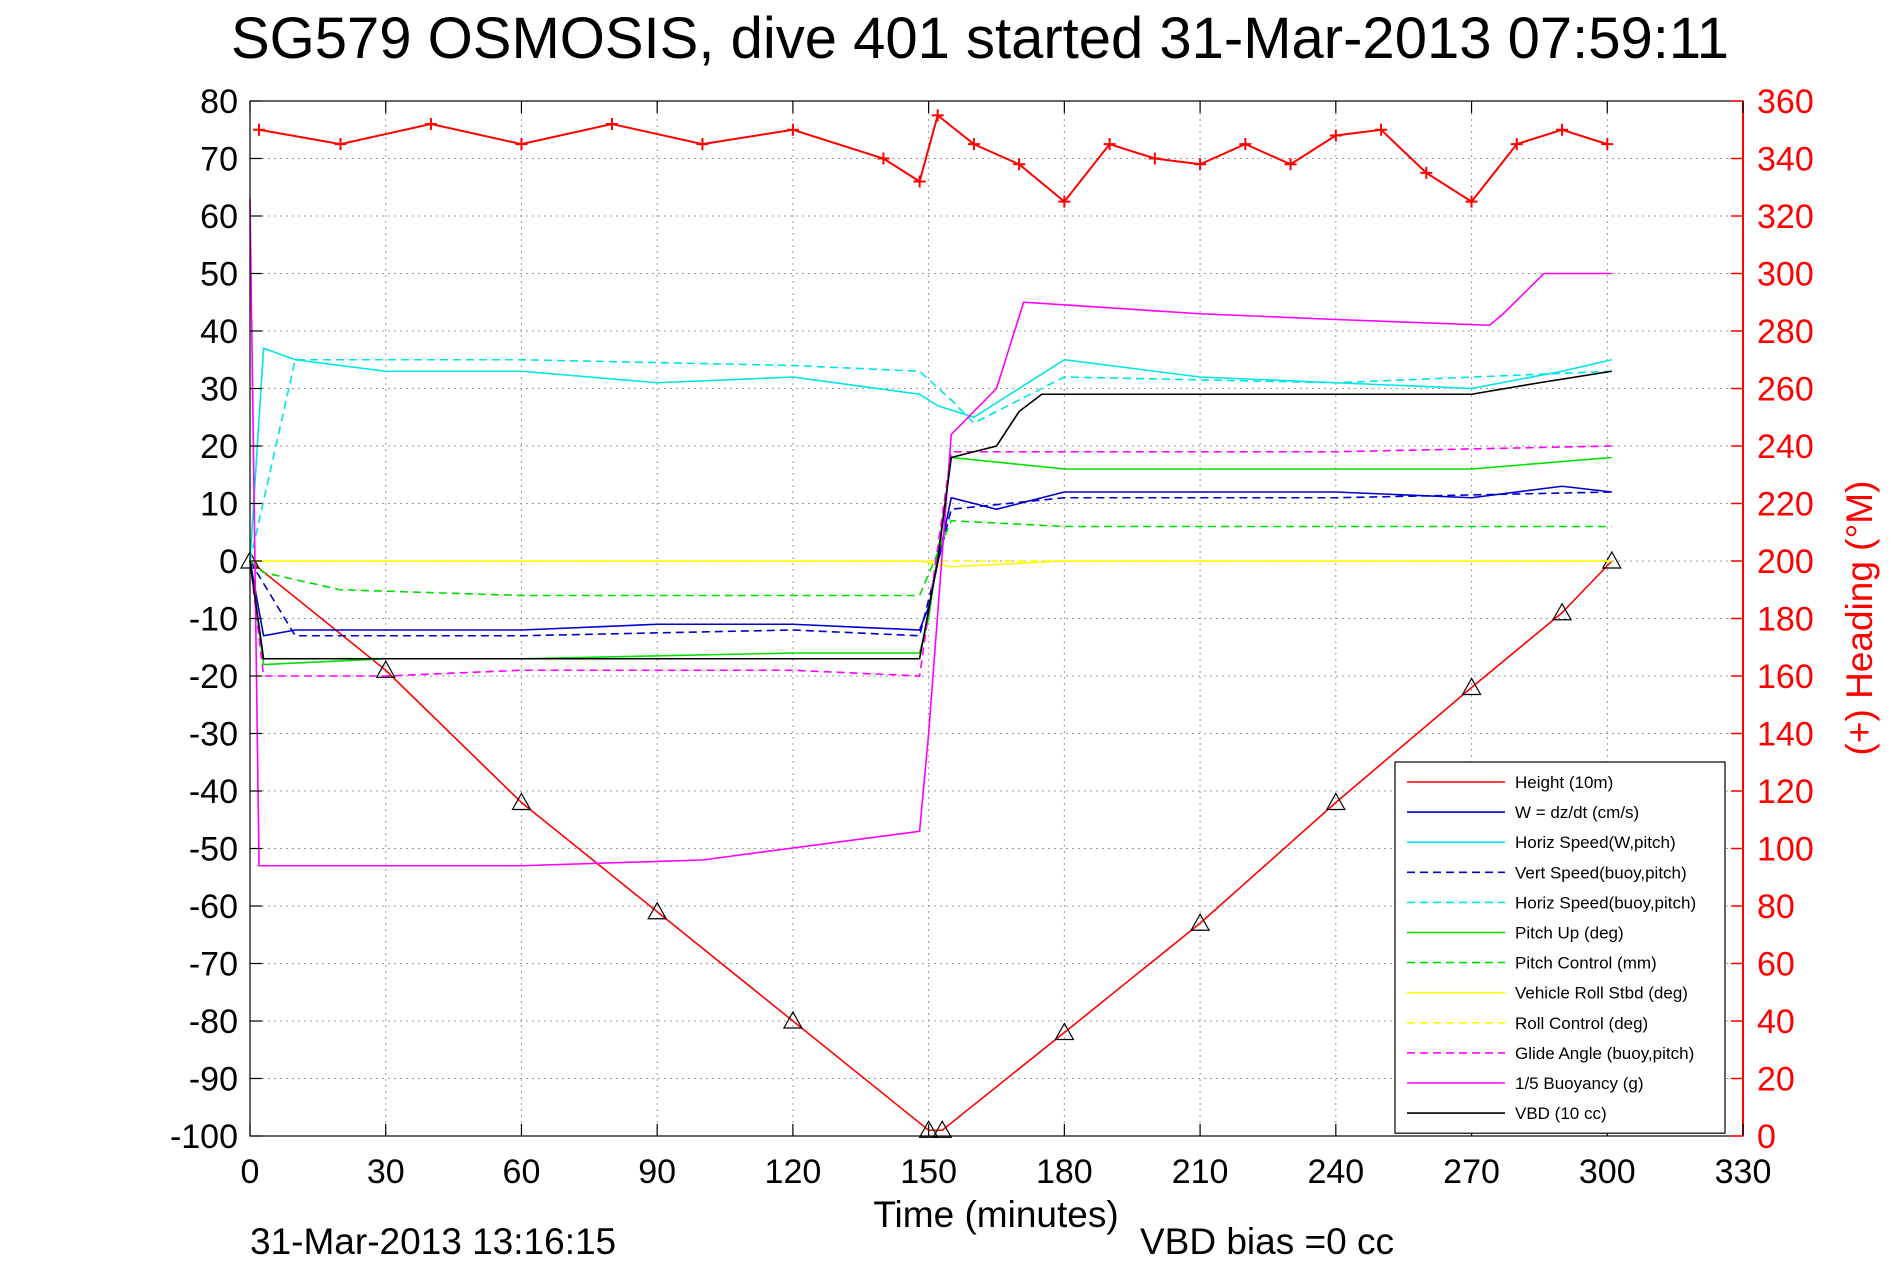  What do you see at coordinates (1785, 562) in the screenshot?
I see `right-tick-label: 200` at bounding box center [1785, 562].